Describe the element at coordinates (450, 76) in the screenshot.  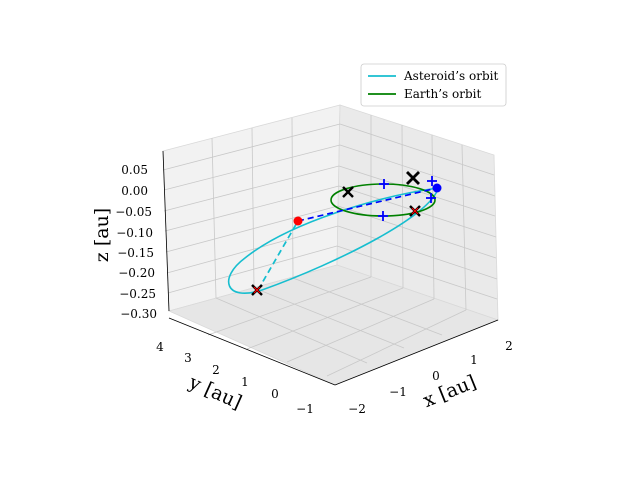
I see `legend-label: Asteroid’s orbit` at that location.